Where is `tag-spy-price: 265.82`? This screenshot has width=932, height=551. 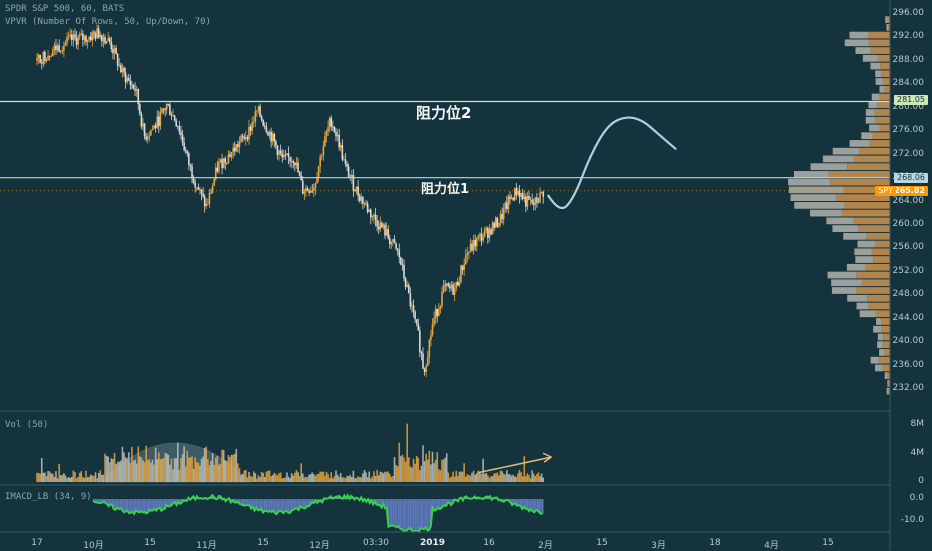
tag-spy-price: 265.82 is located at coordinates (909, 191).